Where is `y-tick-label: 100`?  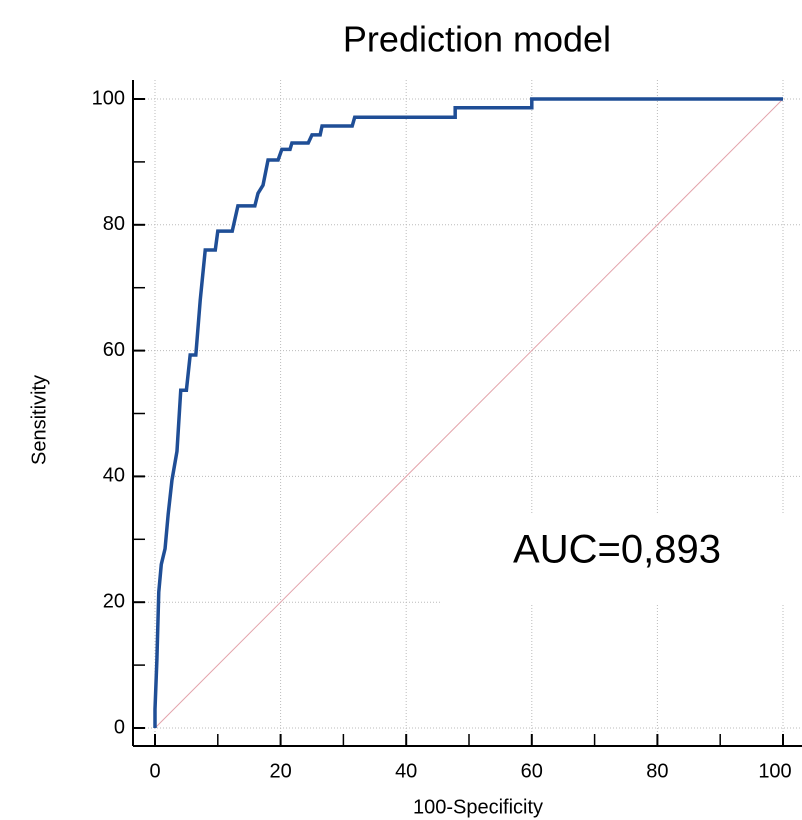
y-tick-label: 100 is located at coordinates (108, 98).